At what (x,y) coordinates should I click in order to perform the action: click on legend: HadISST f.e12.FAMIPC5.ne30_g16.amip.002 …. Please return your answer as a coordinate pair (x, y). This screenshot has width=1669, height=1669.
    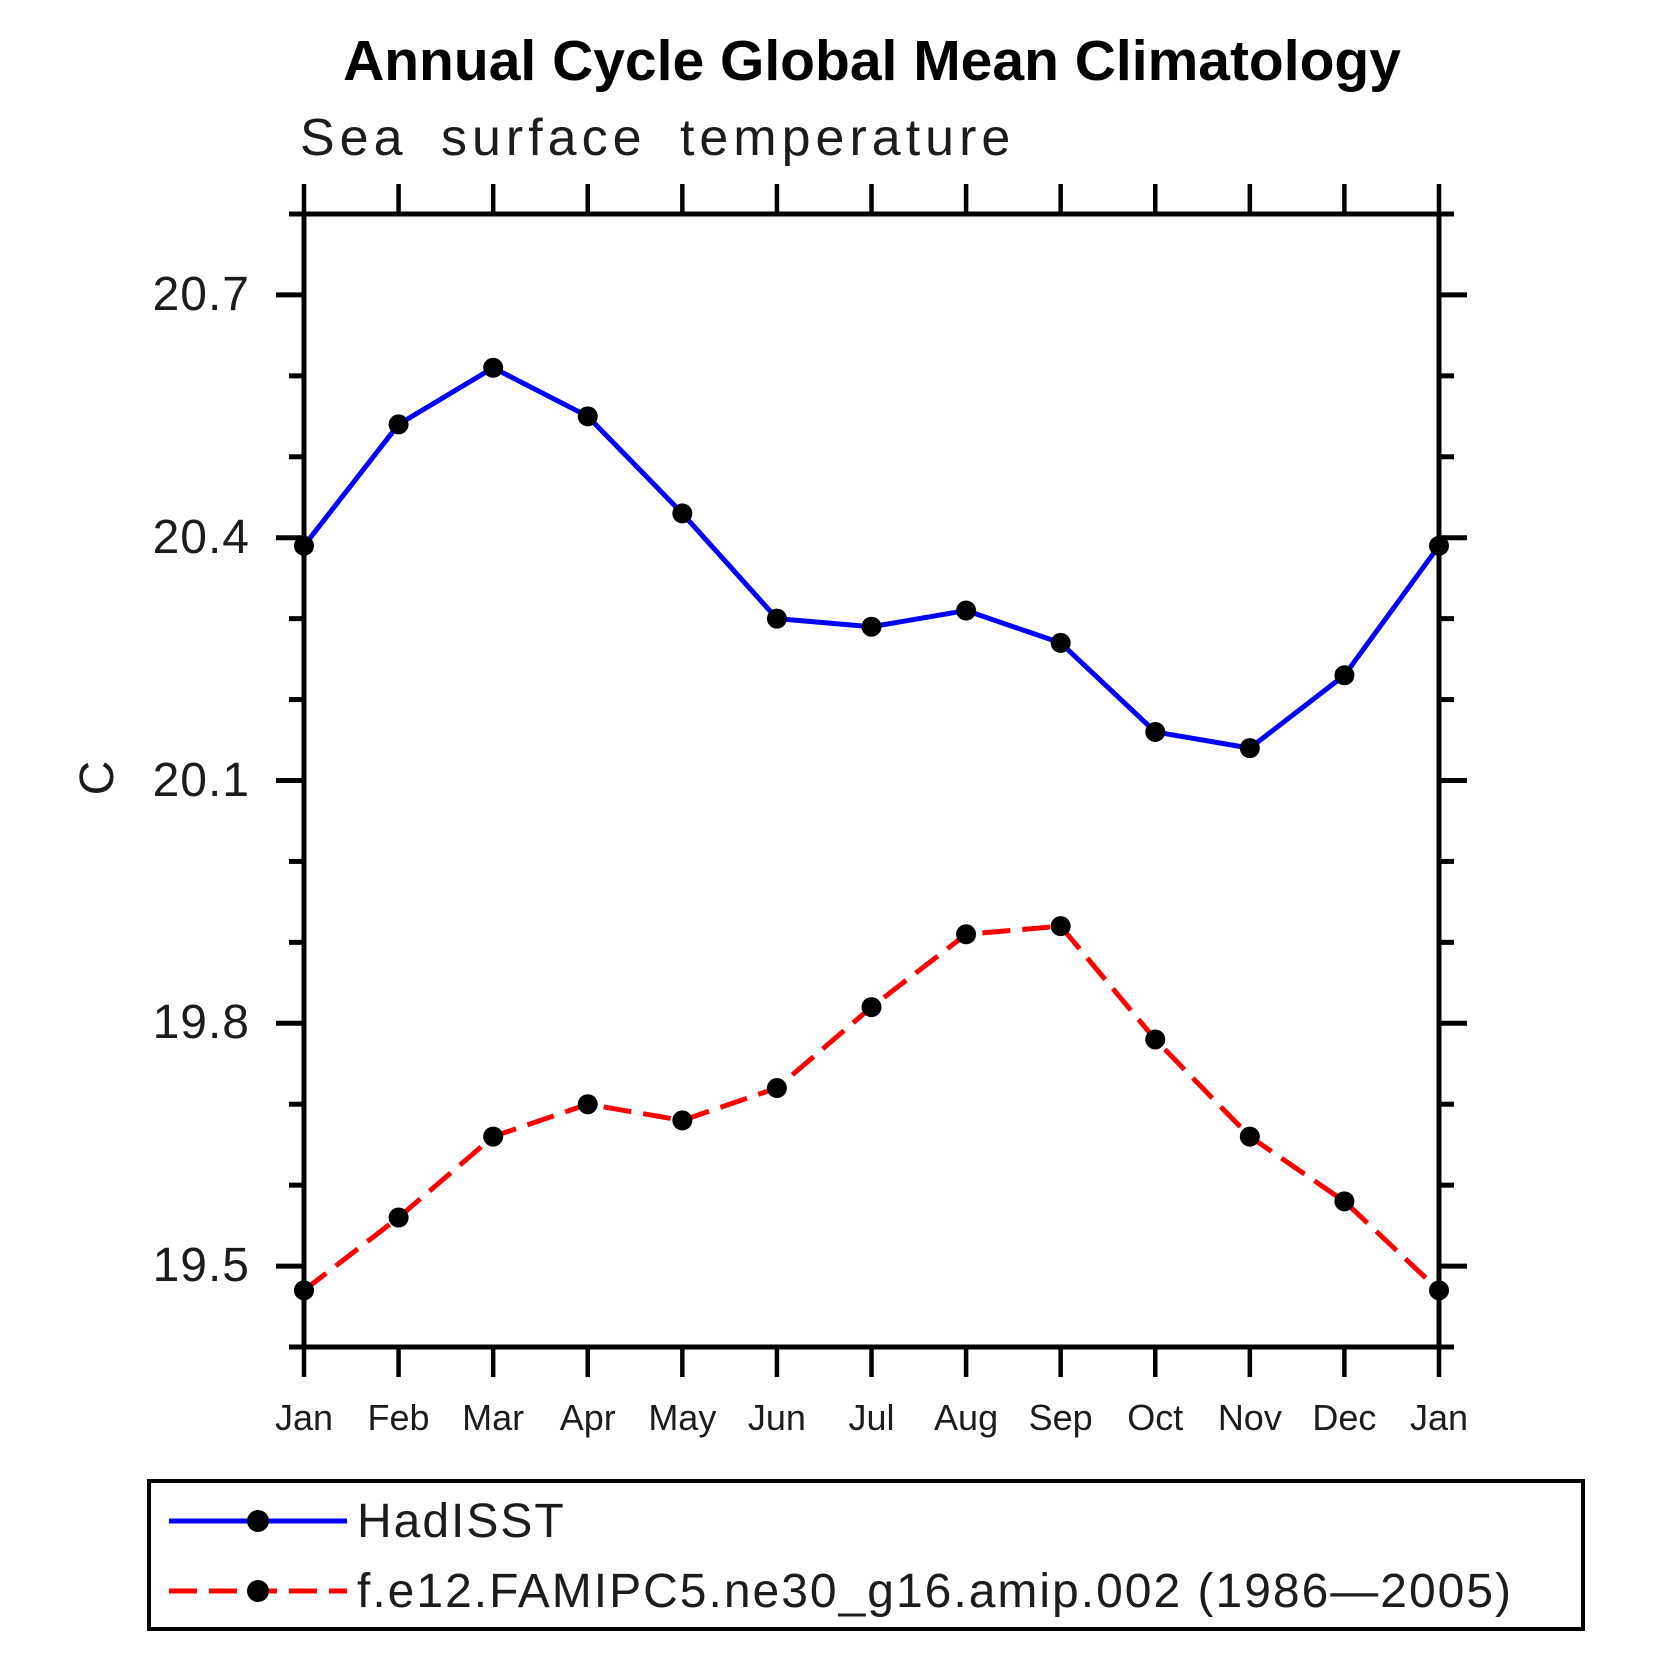
    Looking at the image, I should click on (866, 1555).